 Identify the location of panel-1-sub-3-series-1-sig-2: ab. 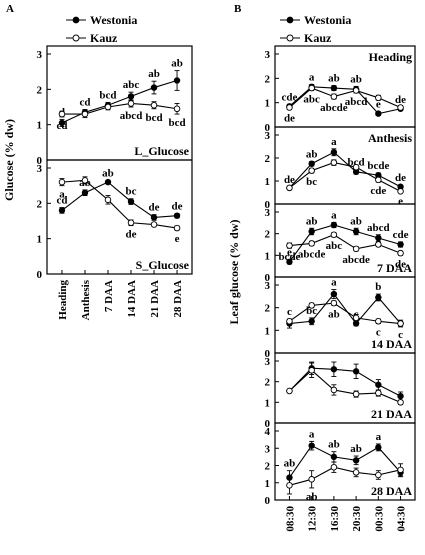
(334, 314).